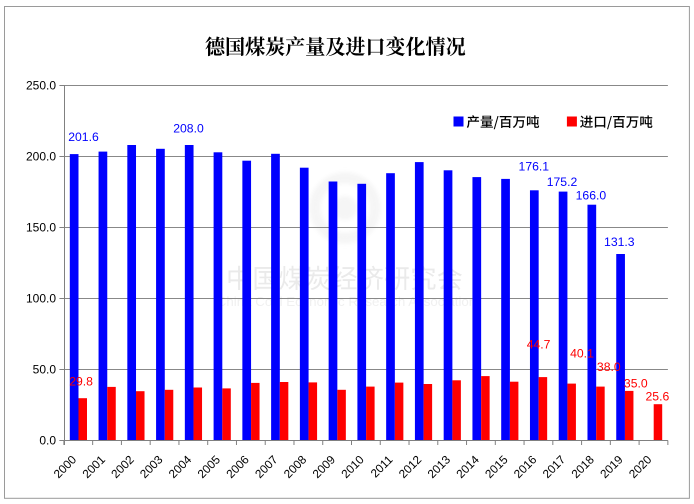 The height and width of the screenshot is (504, 694). Describe the element at coordinates (582, 353) in the screenshot. I see `svg-text: 40.1` at that location.